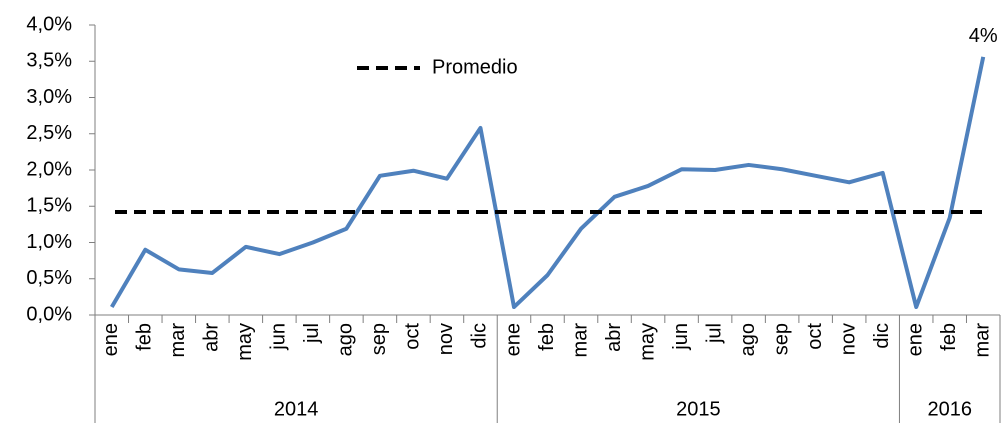 Image resolution: width=1003 pixels, height=423 pixels. What do you see at coordinates (949, 409) in the screenshot?
I see `group-label: 2016` at bounding box center [949, 409].